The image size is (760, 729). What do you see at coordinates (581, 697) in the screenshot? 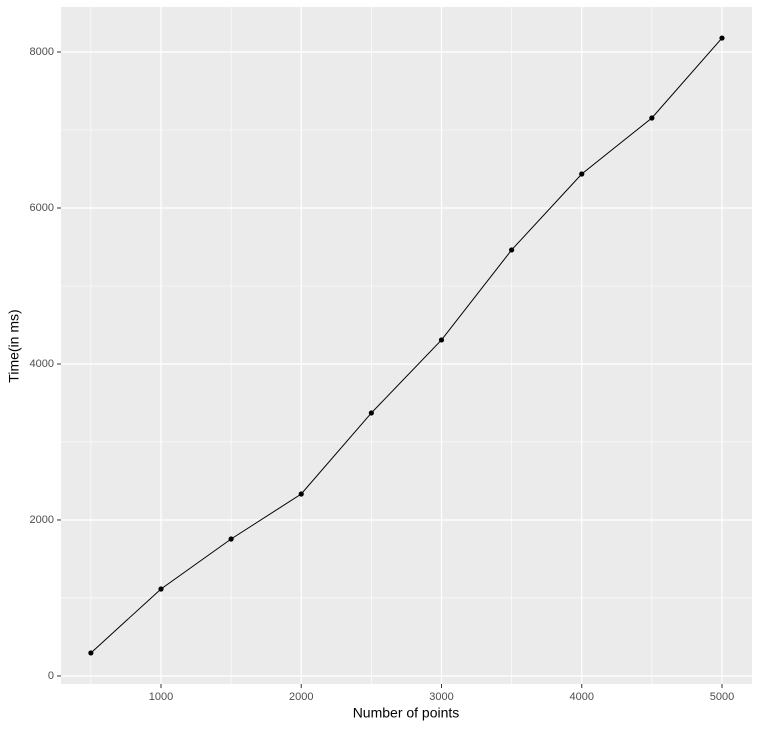
I see `x-tick-label: 4000` at bounding box center [581, 697].